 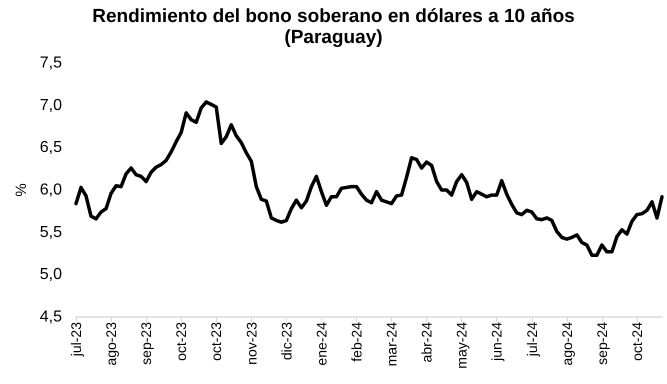 I want to click on chart-subtitle: (Paraguay), so click(x=333, y=37).